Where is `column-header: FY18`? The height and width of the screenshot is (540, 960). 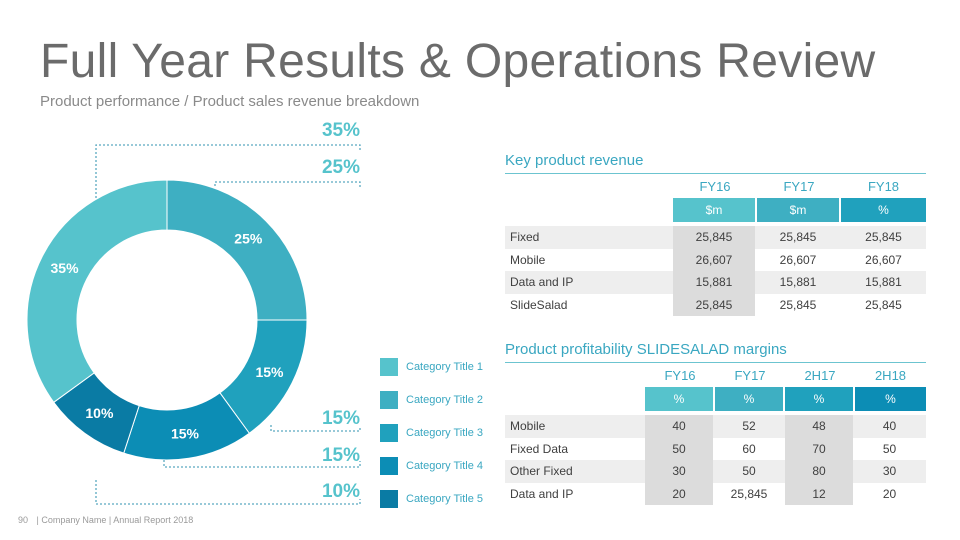
column-header: FY18 is located at coordinates (883, 186).